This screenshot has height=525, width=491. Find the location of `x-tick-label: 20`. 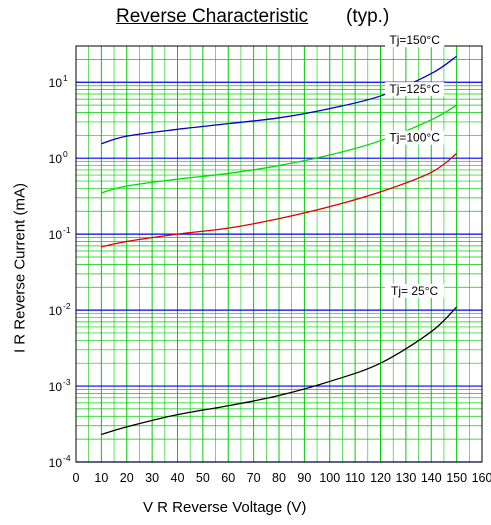

x-tick-label: 20 is located at coordinates (127, 478).